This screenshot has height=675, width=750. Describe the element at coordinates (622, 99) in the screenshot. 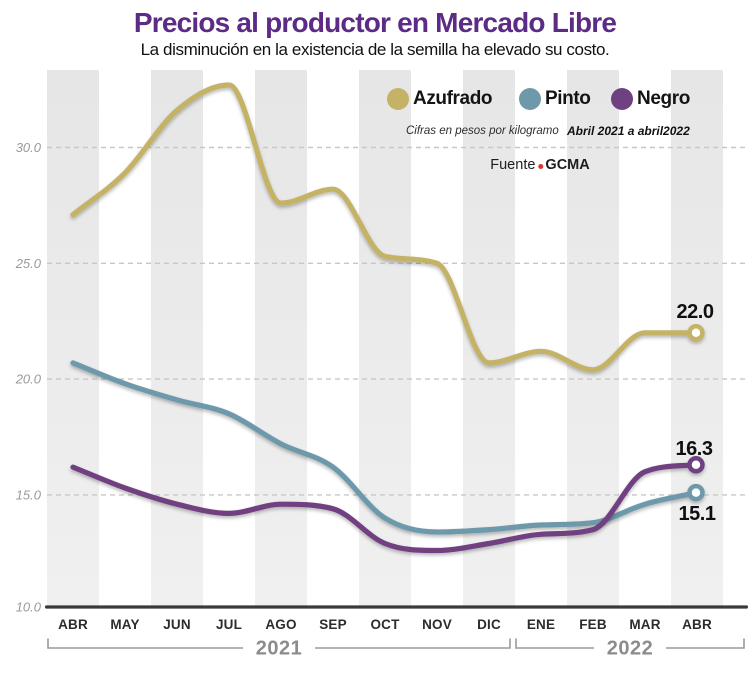

I see `legend-swatch-negro-icon` at that location.